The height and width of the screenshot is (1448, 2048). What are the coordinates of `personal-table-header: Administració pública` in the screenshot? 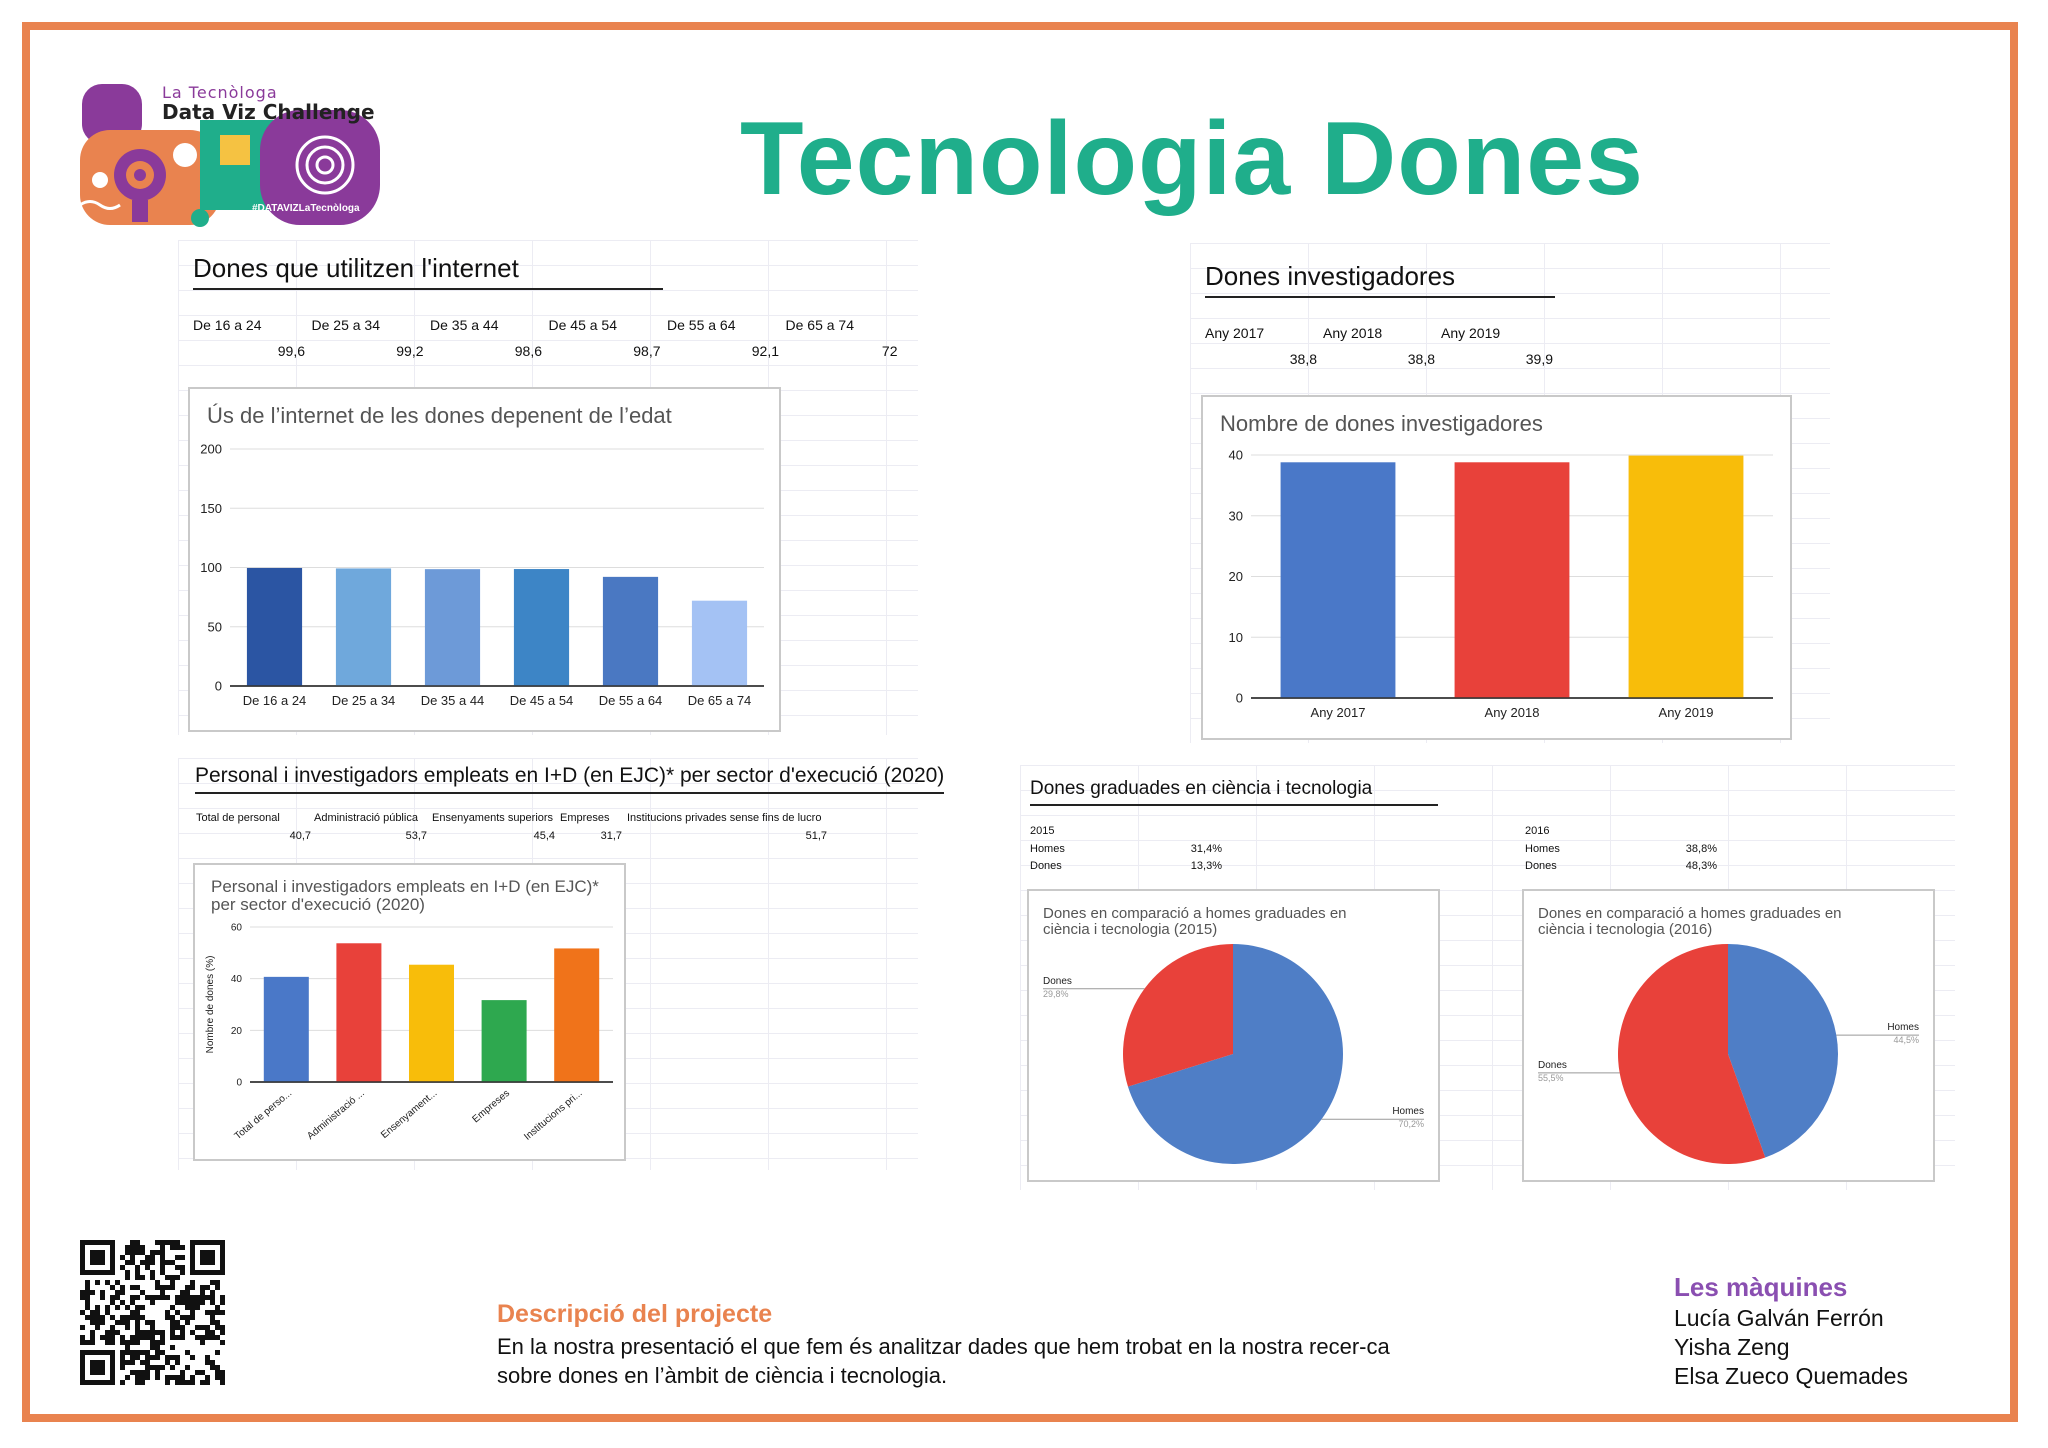 It's located at (366, 818).